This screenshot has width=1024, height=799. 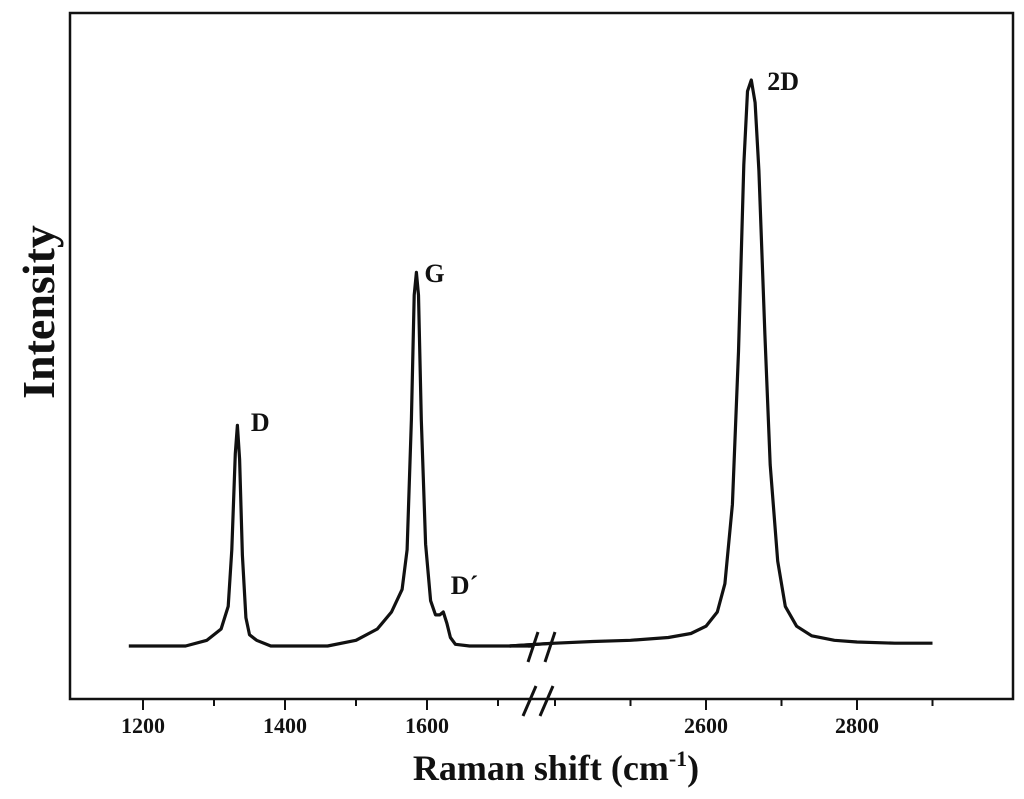 I want to click on axis-break, so click(x=539, y=674).